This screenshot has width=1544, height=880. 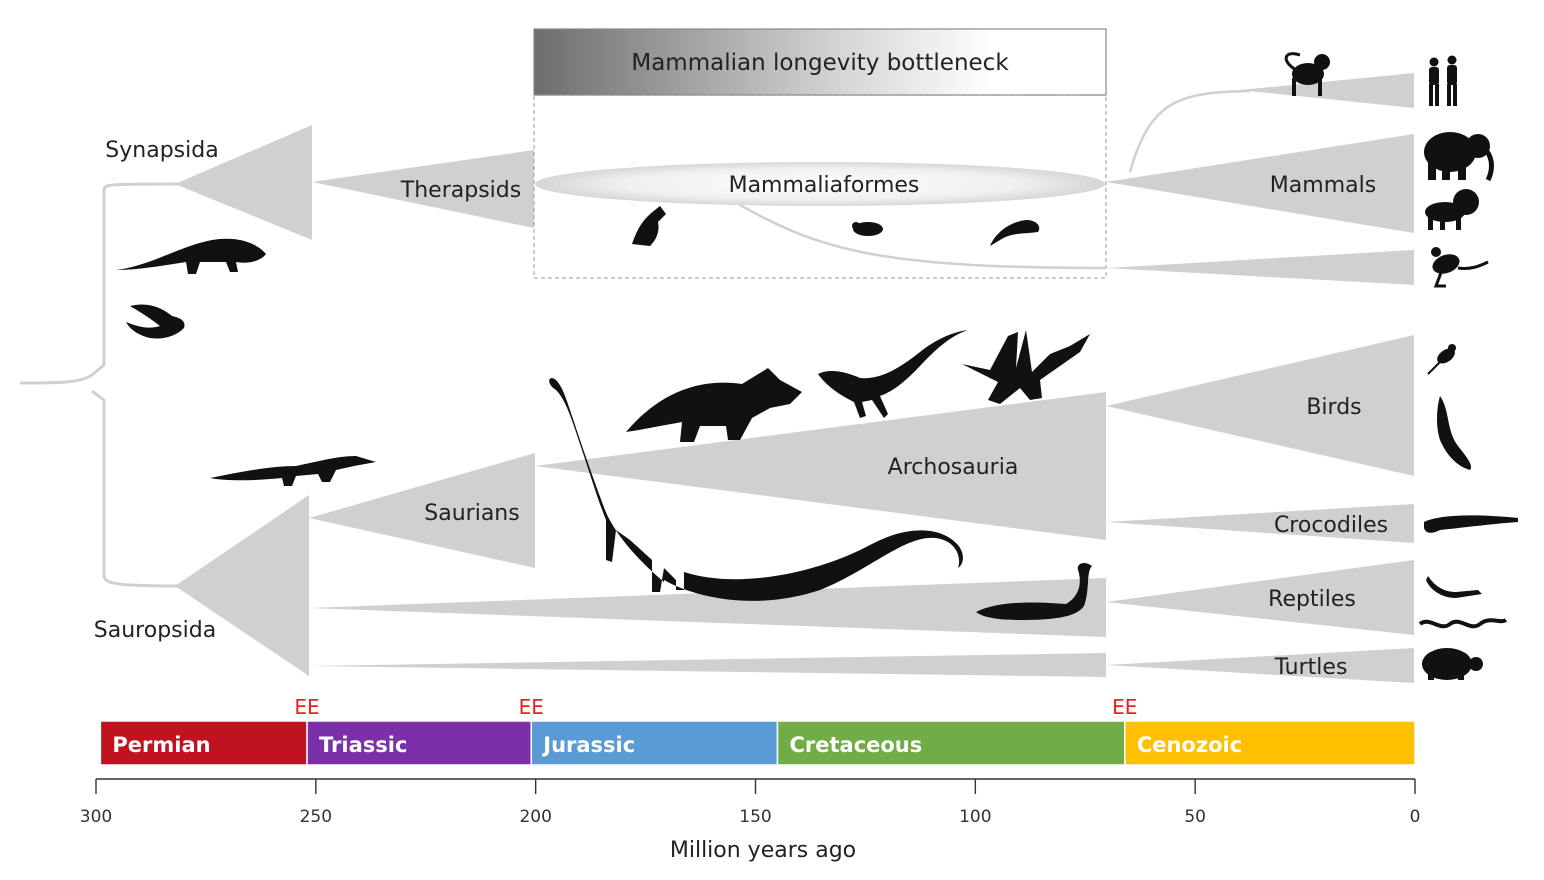 What do you see at coordinates (855, 745) in the screenshot?
I see `era-label-cretaceous: Cretaceous` at bounding box center [855, 745].